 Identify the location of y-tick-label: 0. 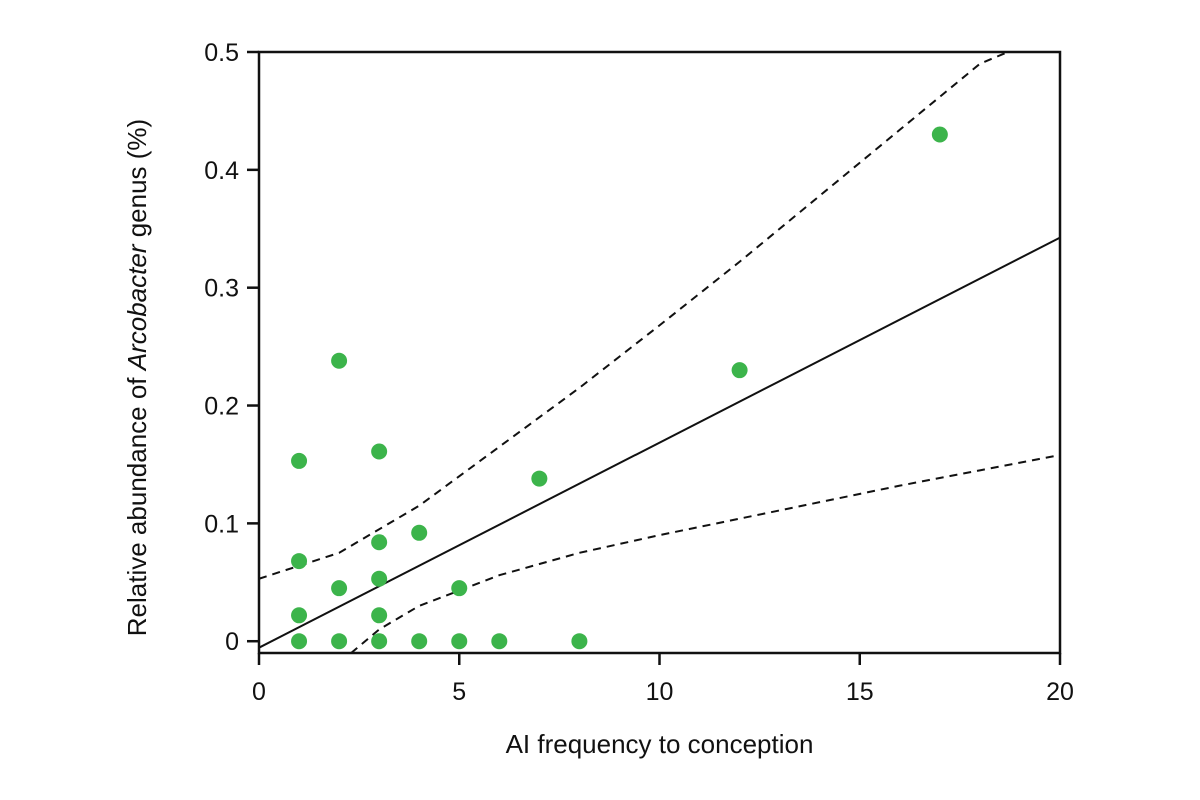
(232, 642).